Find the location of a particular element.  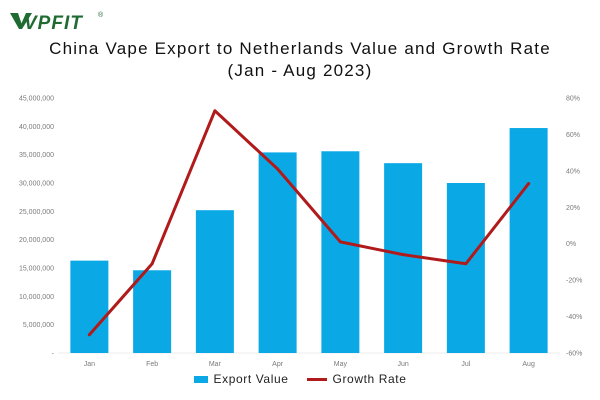

category-label: May is located at coordinates (341, 364).